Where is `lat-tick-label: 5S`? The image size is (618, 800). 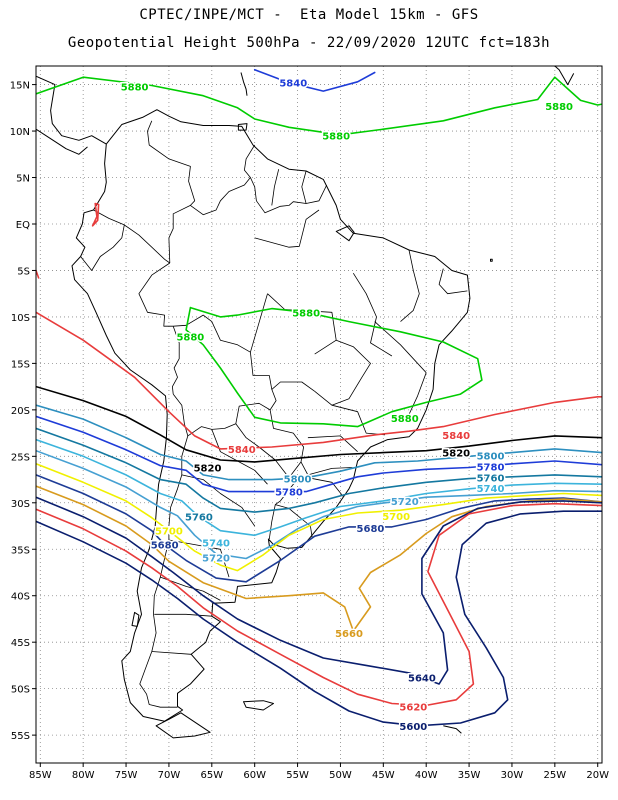
lat-tick-label: 5S is located at coordinates (23, 271).